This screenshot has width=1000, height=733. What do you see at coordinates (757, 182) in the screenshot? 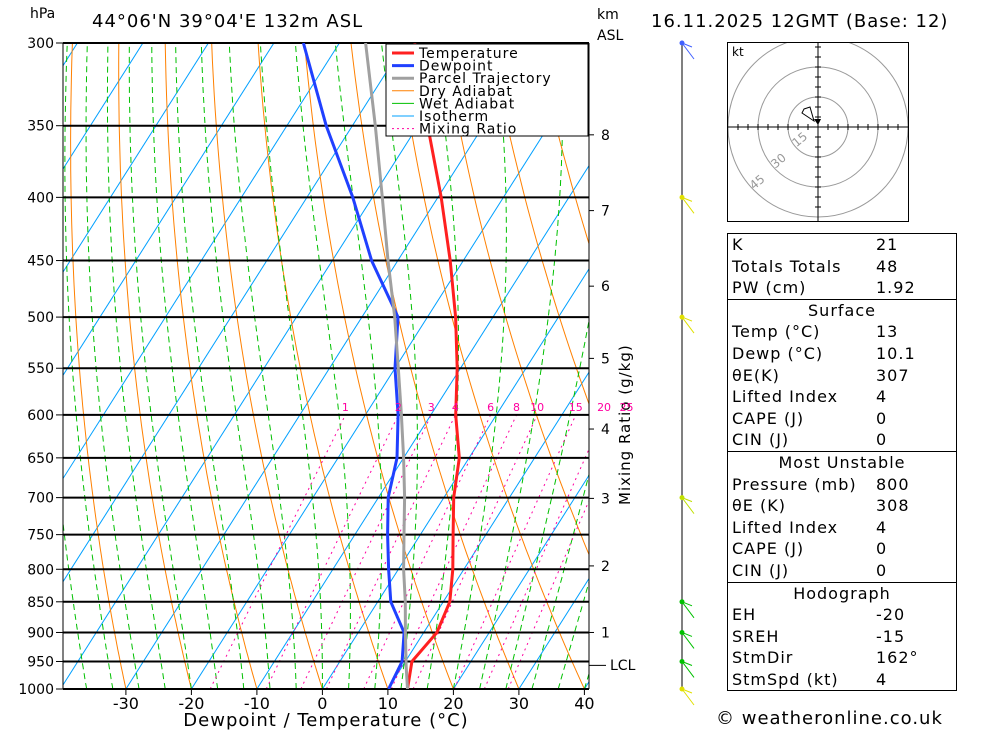
I see `hodograph-ring-label: 45` at bounding box center [757, 182].